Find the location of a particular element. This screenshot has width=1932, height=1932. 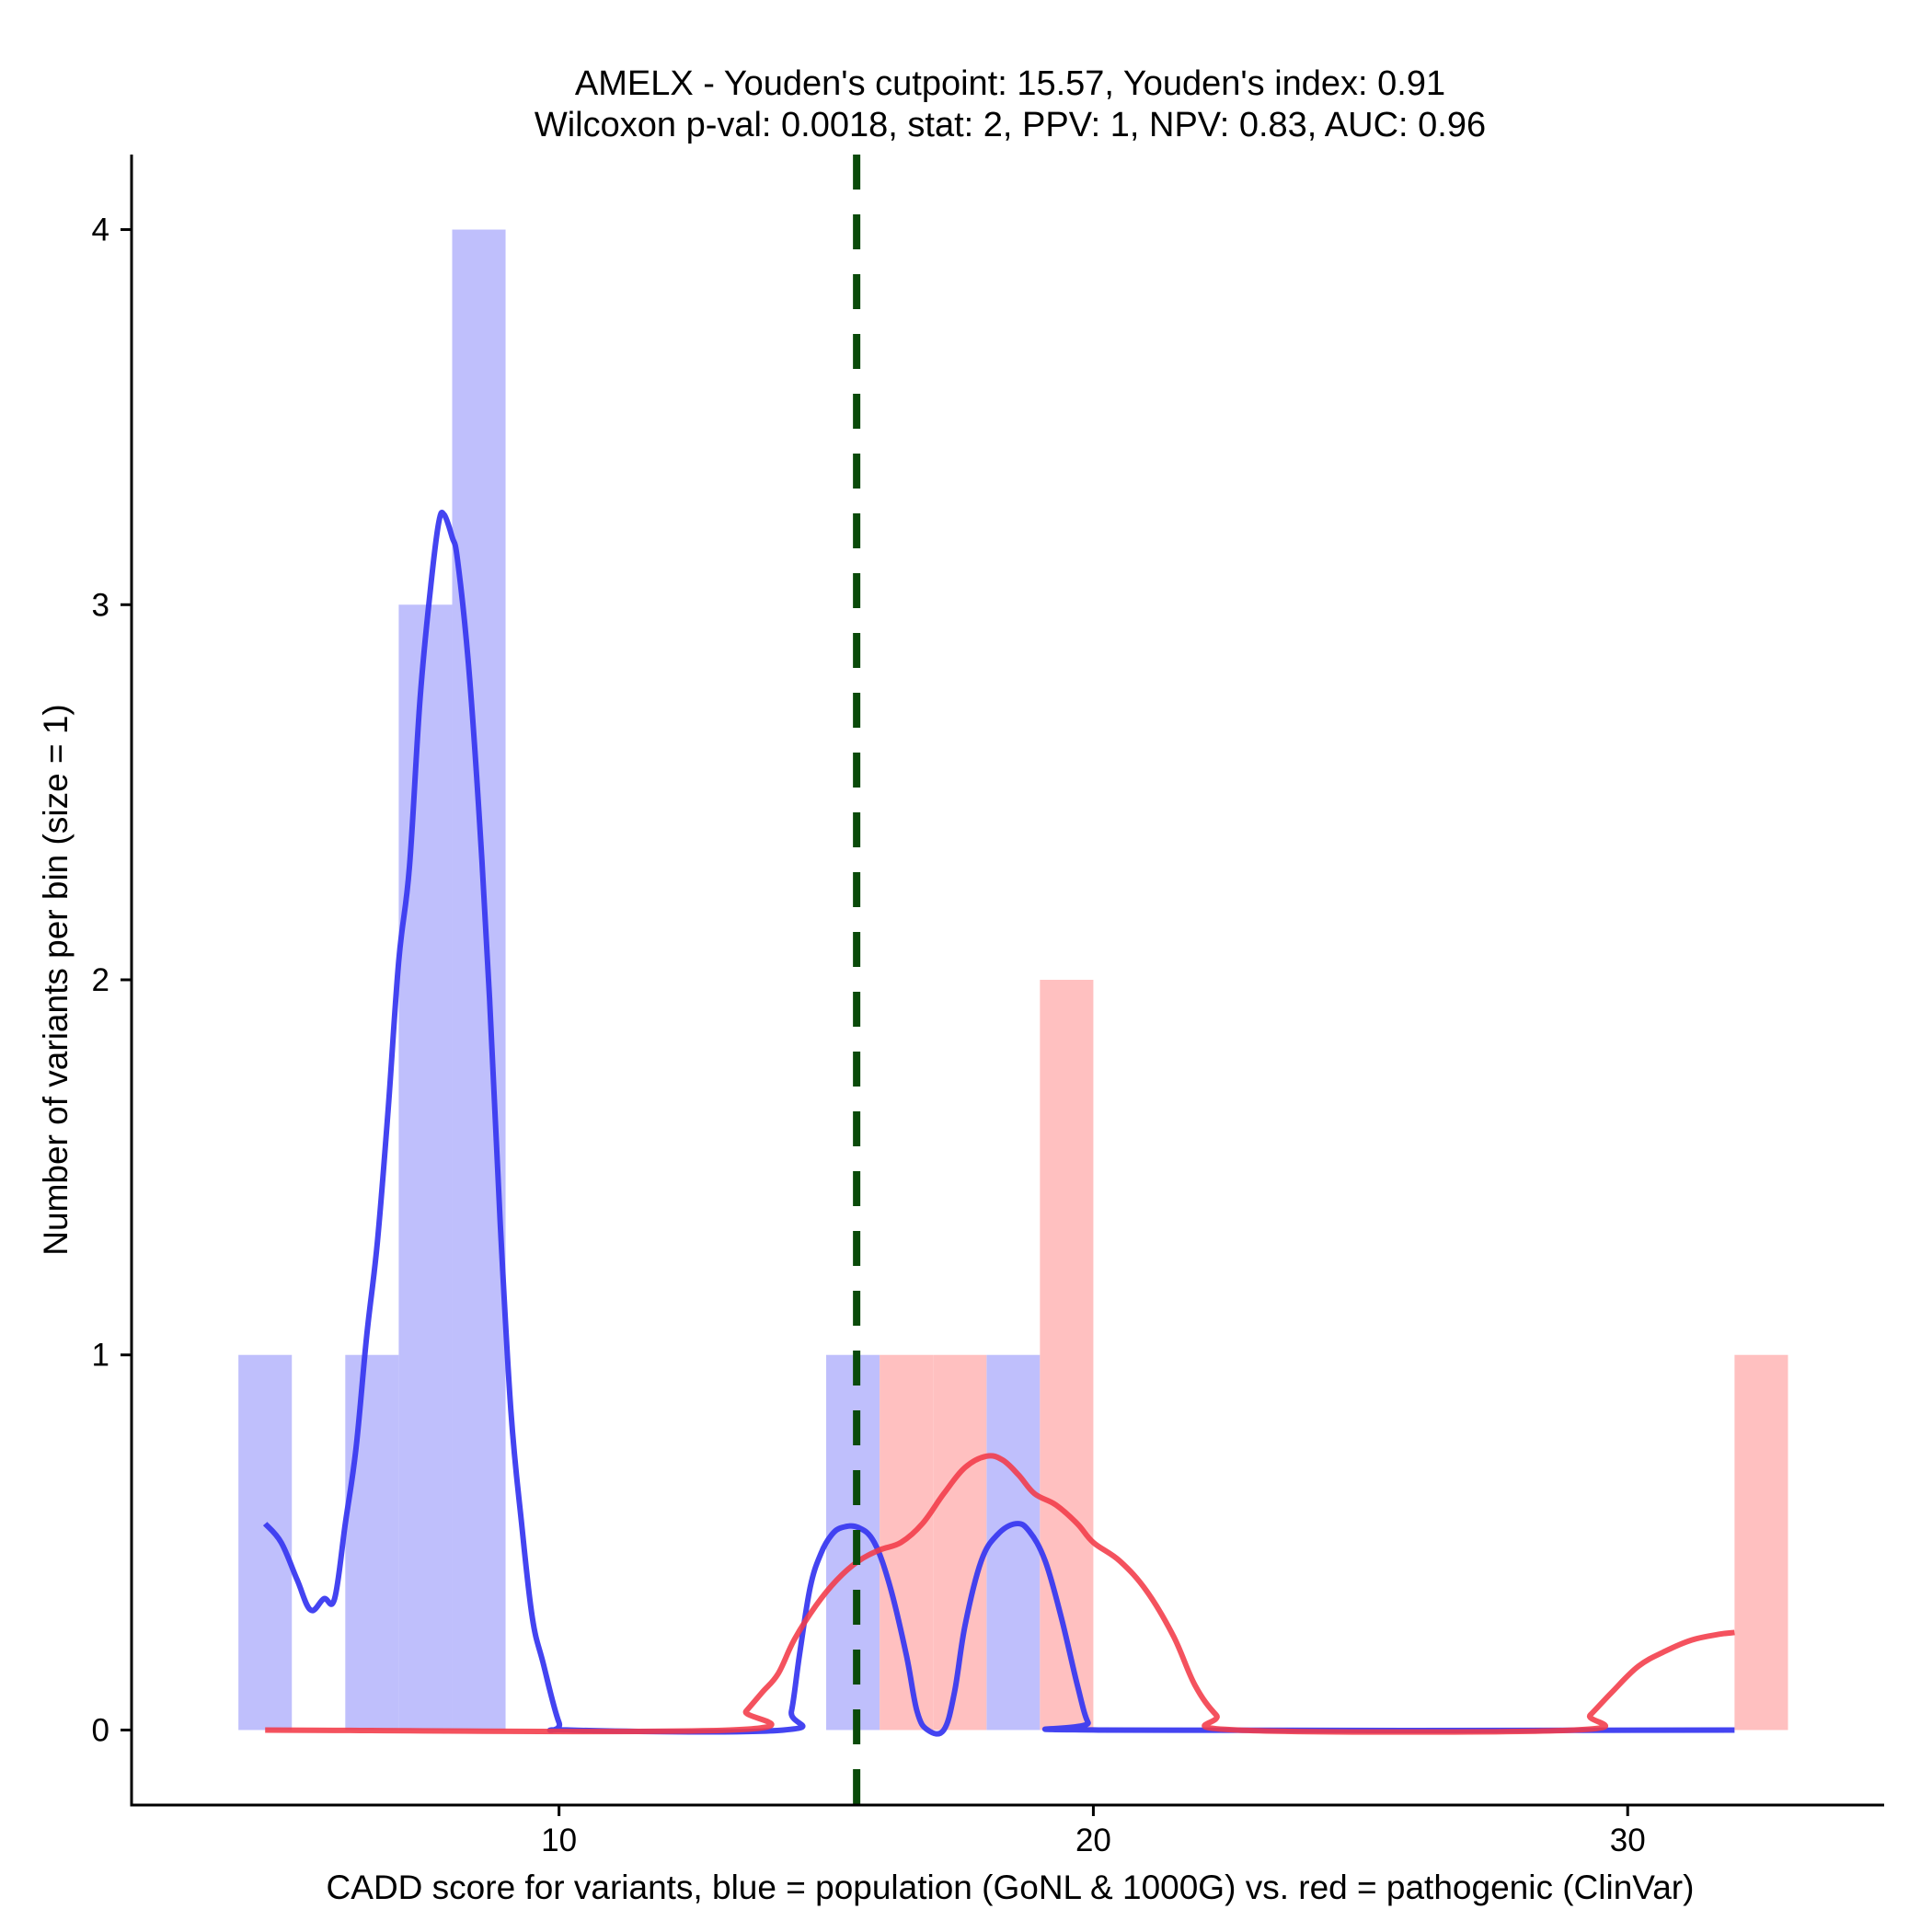

pathogenic-density-line is located at coordinates (1000, 1594).